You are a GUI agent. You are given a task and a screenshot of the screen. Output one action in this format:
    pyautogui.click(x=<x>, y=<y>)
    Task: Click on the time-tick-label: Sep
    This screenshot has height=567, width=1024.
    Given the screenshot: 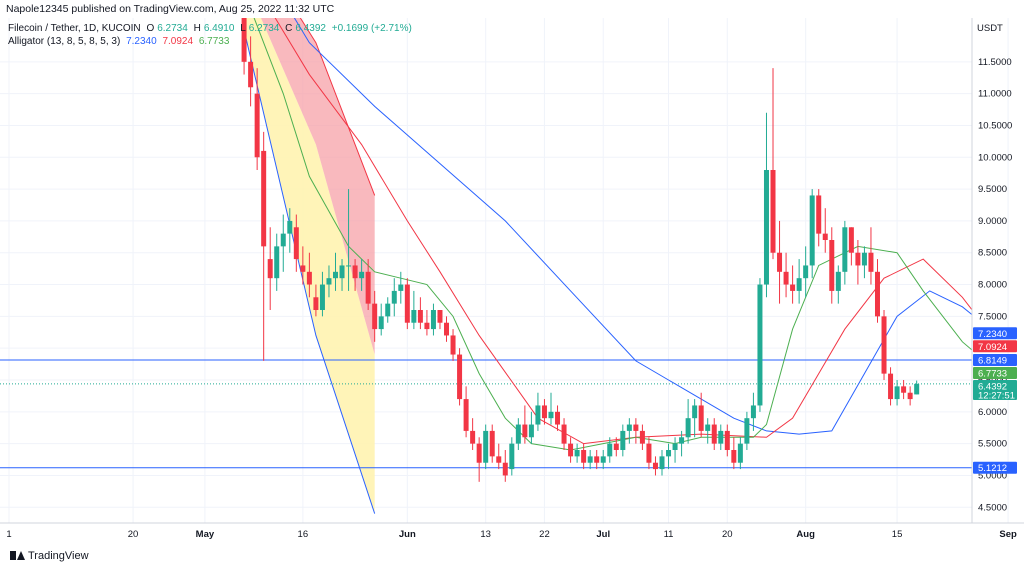 What is the action you would take?
    pyautogui.click(x=1008, y=534)
    